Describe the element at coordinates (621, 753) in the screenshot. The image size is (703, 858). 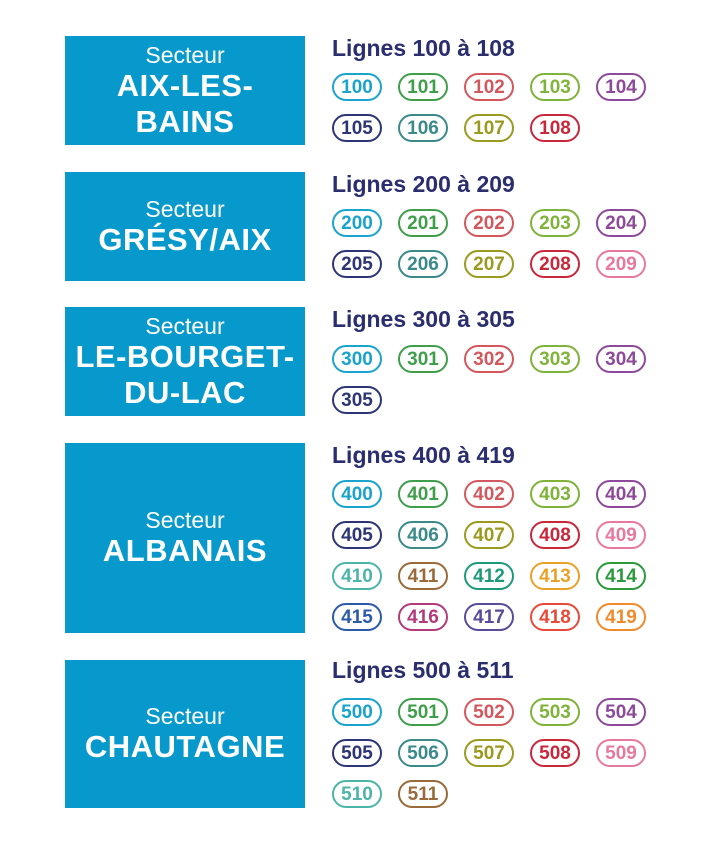
I see `line-badge-509: 509` at that location.